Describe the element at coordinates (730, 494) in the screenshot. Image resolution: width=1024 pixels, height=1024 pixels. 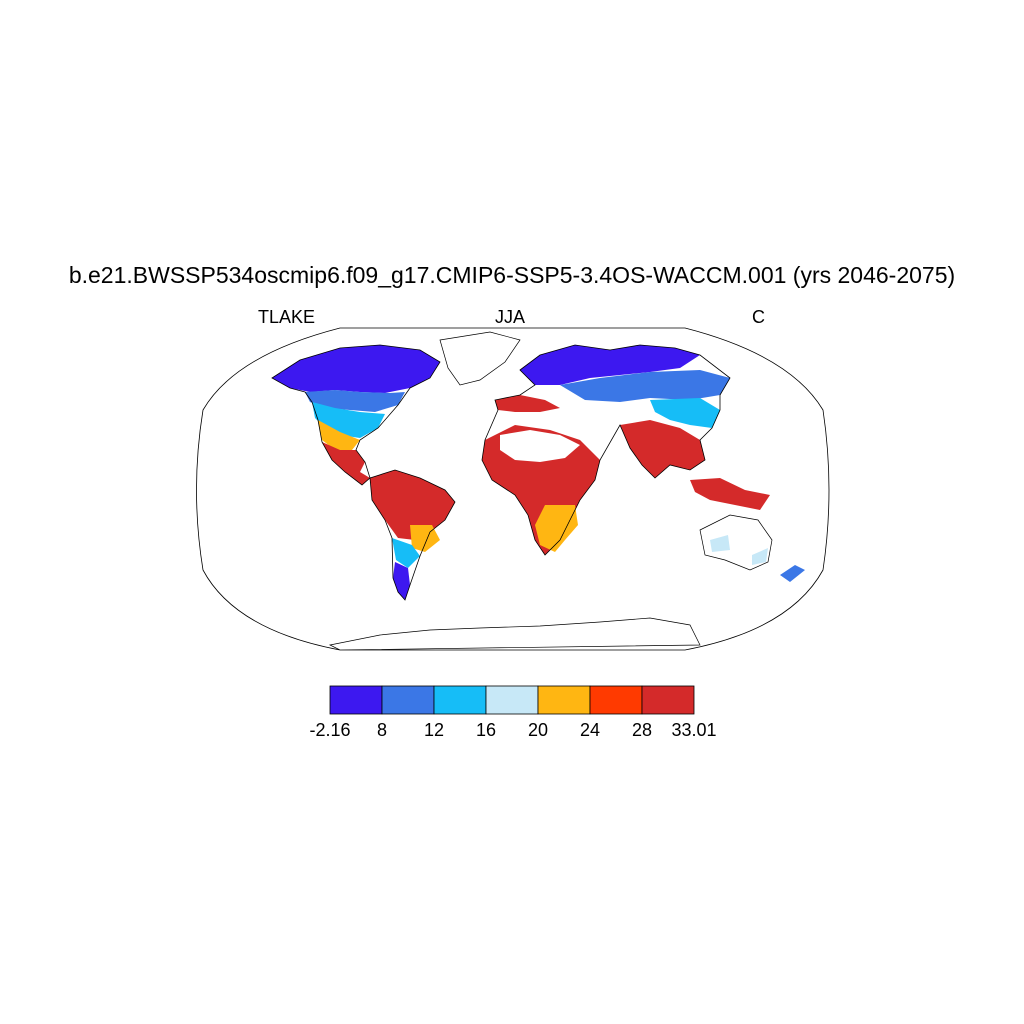
I see `indonesia` at that location.